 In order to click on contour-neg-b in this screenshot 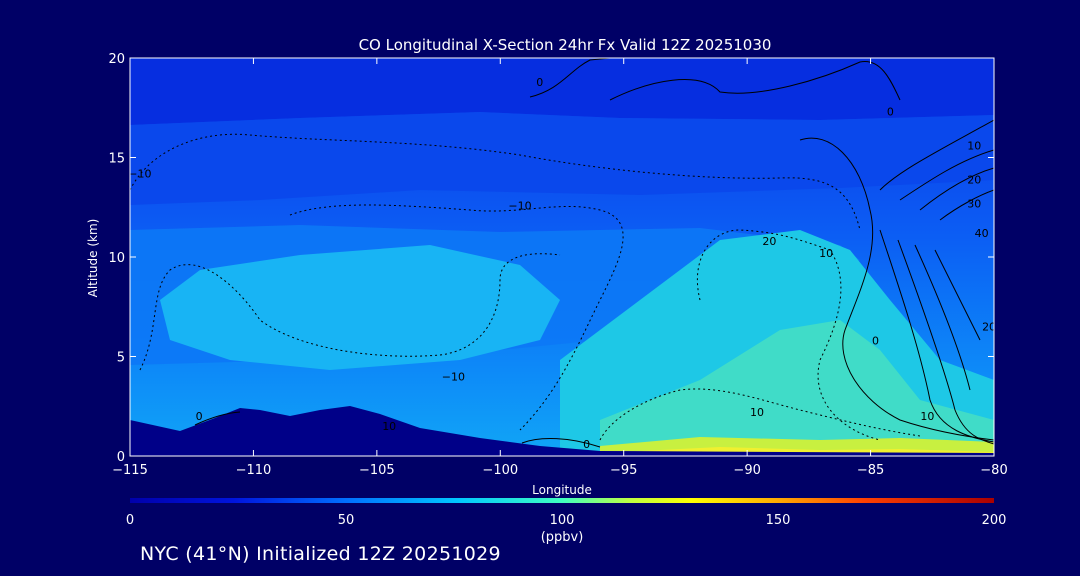, I will do `click(456, 317)`.